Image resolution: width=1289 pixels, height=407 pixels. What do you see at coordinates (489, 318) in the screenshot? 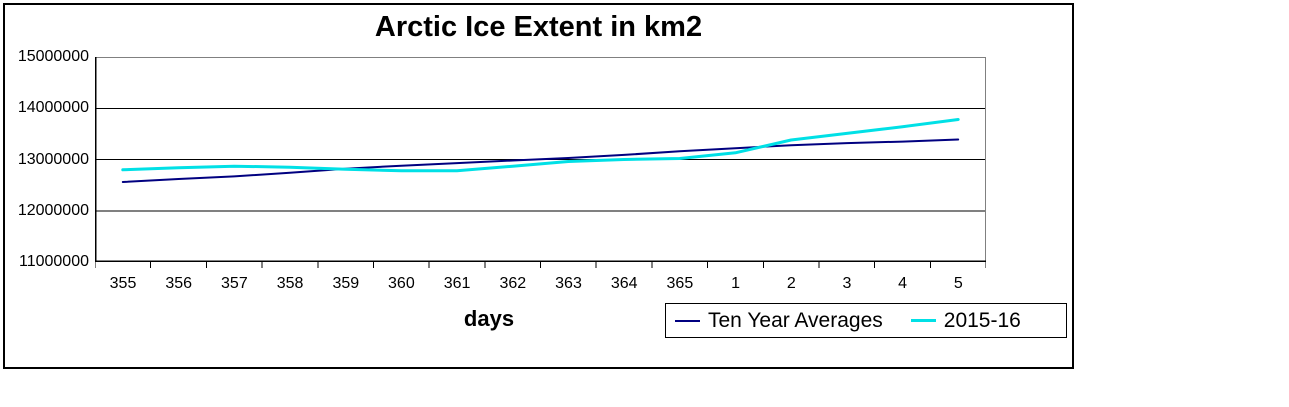
I see `x-axis-title: days` at bounding box center [489, 318].